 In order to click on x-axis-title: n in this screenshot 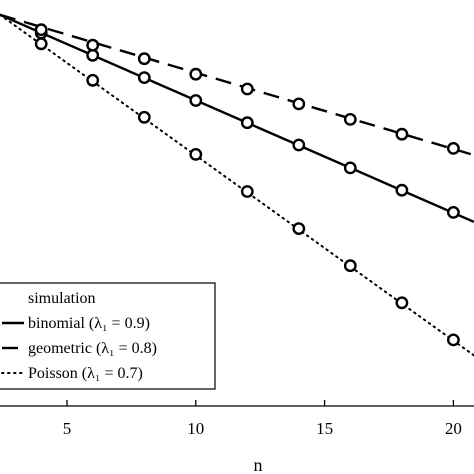, I will do `click(258, 464)`.